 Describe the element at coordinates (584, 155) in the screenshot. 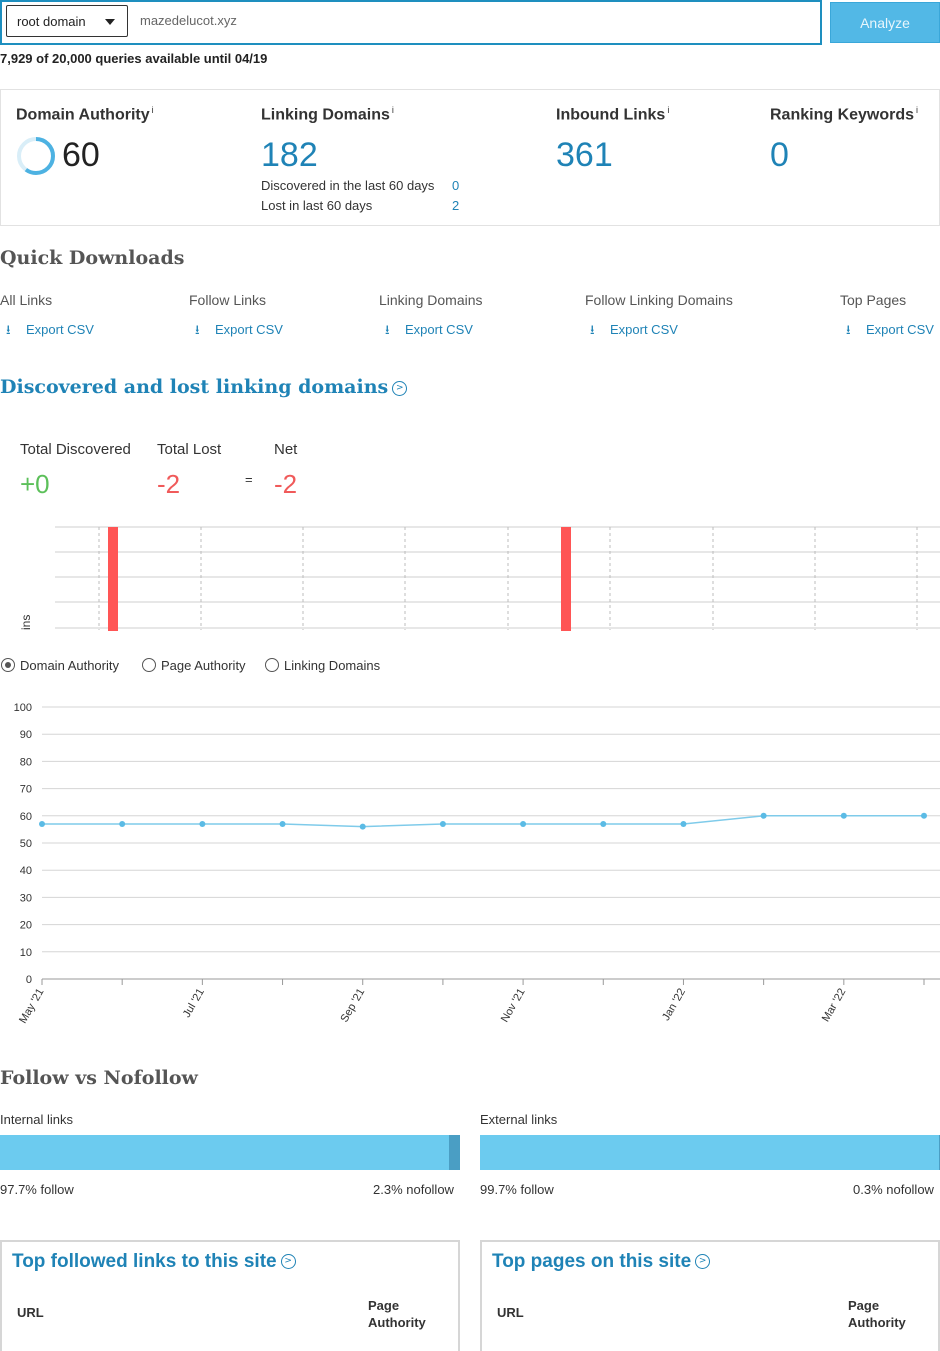

I see `inbound-links-value: 361` at that location.